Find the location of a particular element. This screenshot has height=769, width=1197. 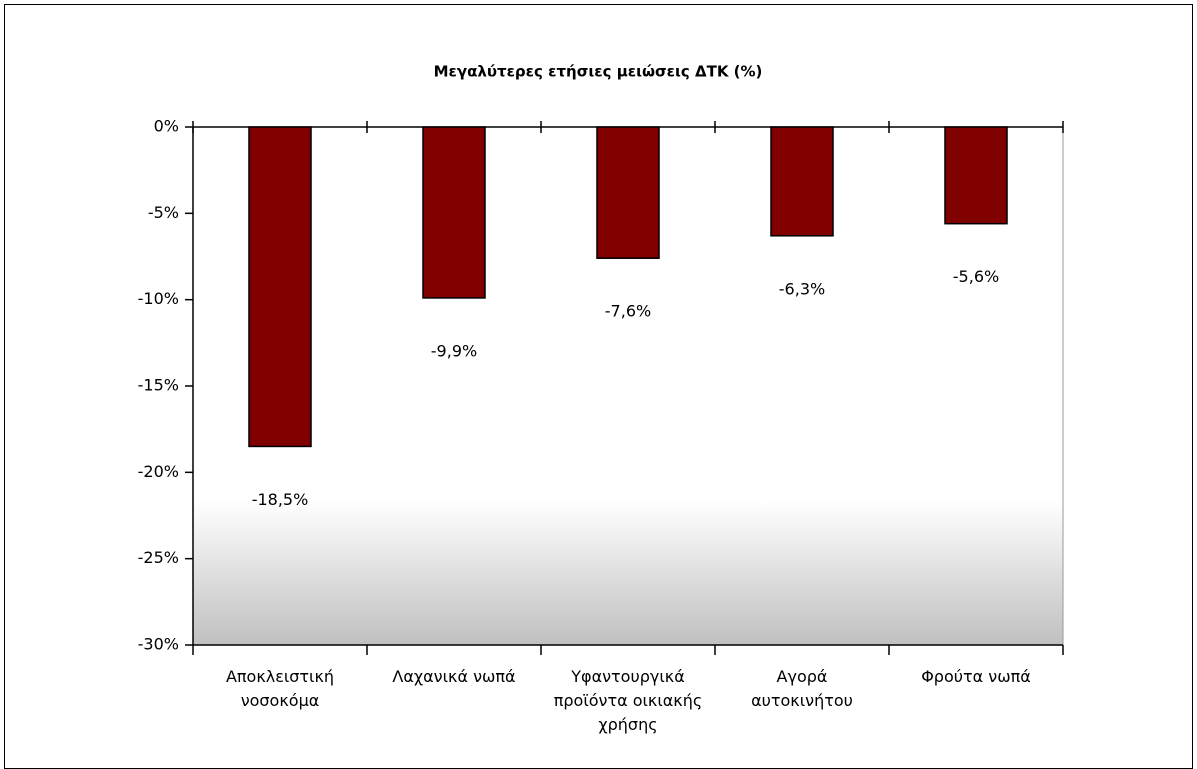

y-tick-label: -5% is located at coordinates (163, 212).